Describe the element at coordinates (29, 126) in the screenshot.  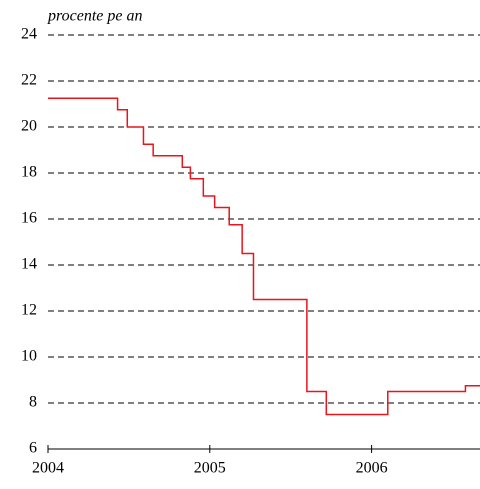
I see `y-tick-label: 20` at that location.